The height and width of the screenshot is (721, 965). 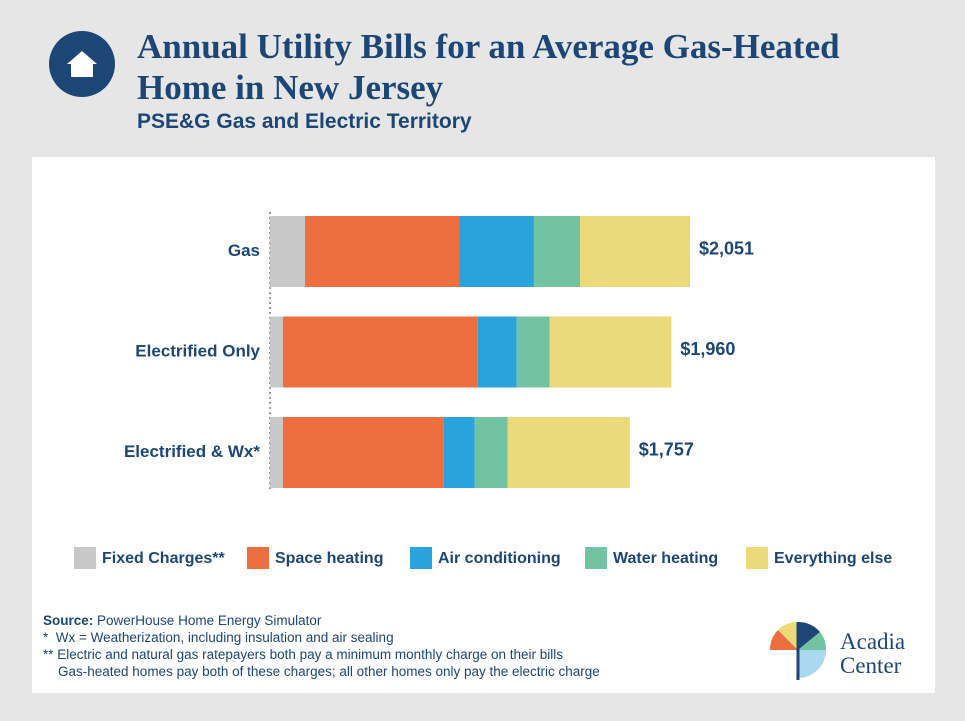 What do you see at coordinates (304, 121) in the screenshot?
I see `chart-subtitle: PSE&G Gas and Electric Territory` at bounding box center [304, 121].